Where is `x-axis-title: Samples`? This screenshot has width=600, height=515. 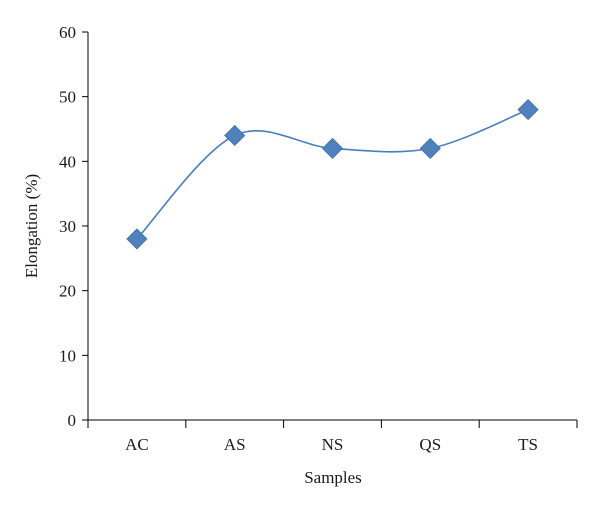 x-axis-title: Samples is located at coordinates (333, 477).